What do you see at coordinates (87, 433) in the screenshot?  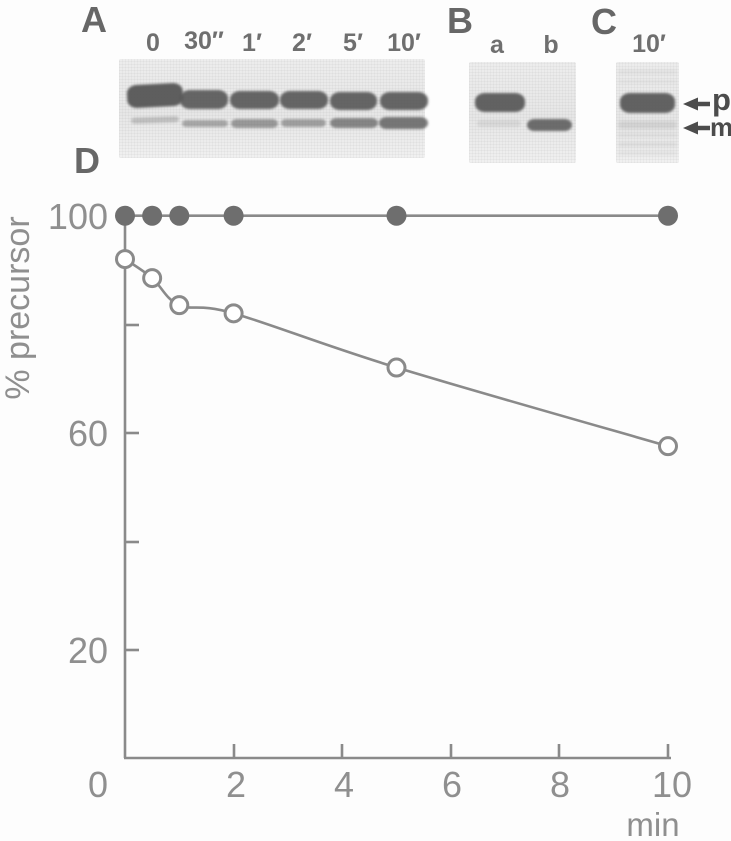 I see `y-tick-label-60: 60` at bounding box center [87, 433].